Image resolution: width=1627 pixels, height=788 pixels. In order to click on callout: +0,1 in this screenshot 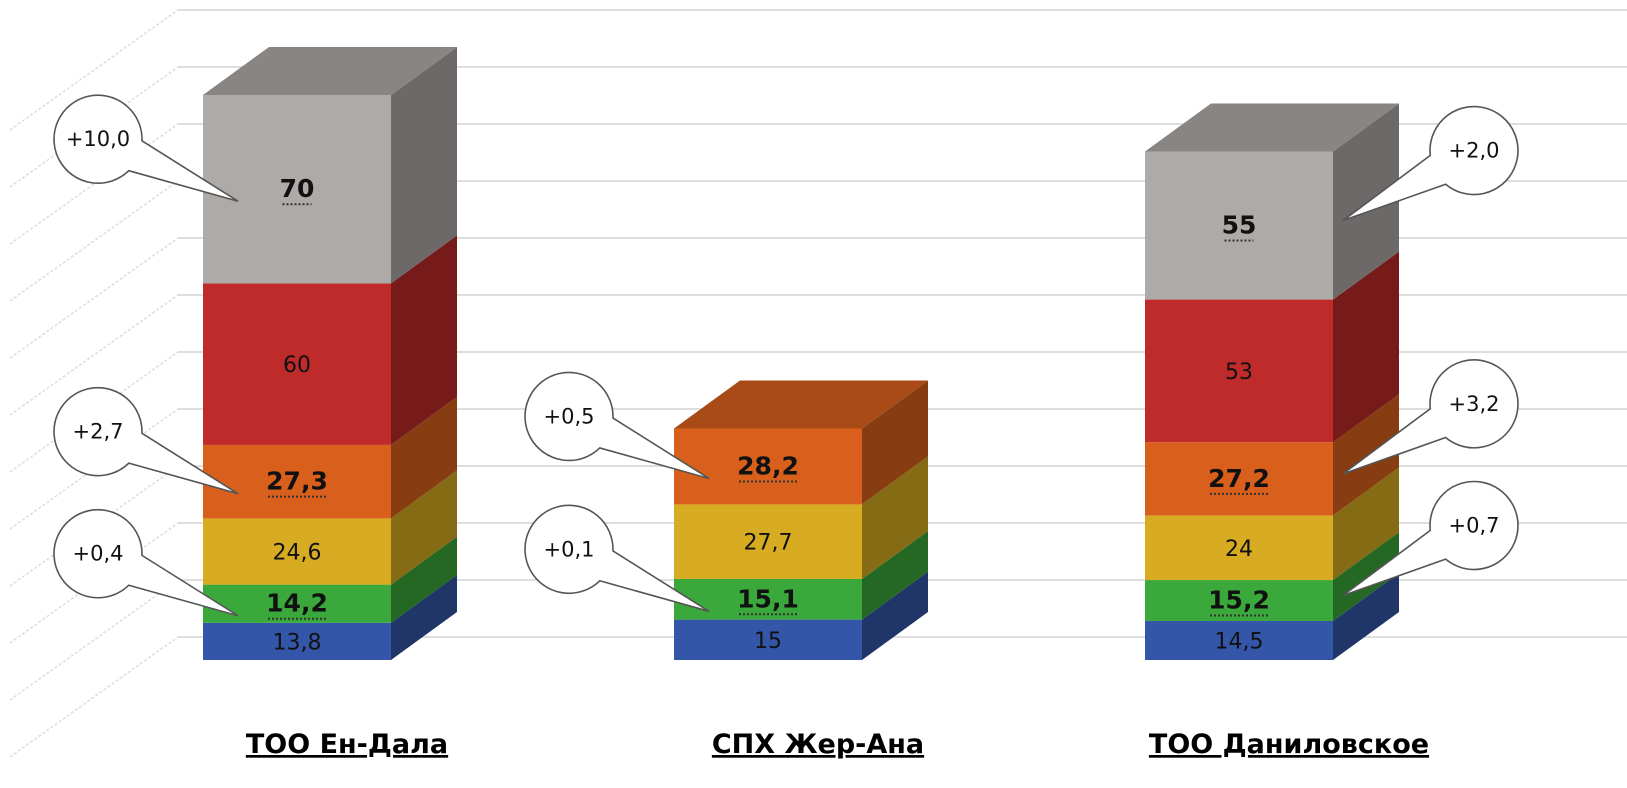, I will do `click(617, 558)`.